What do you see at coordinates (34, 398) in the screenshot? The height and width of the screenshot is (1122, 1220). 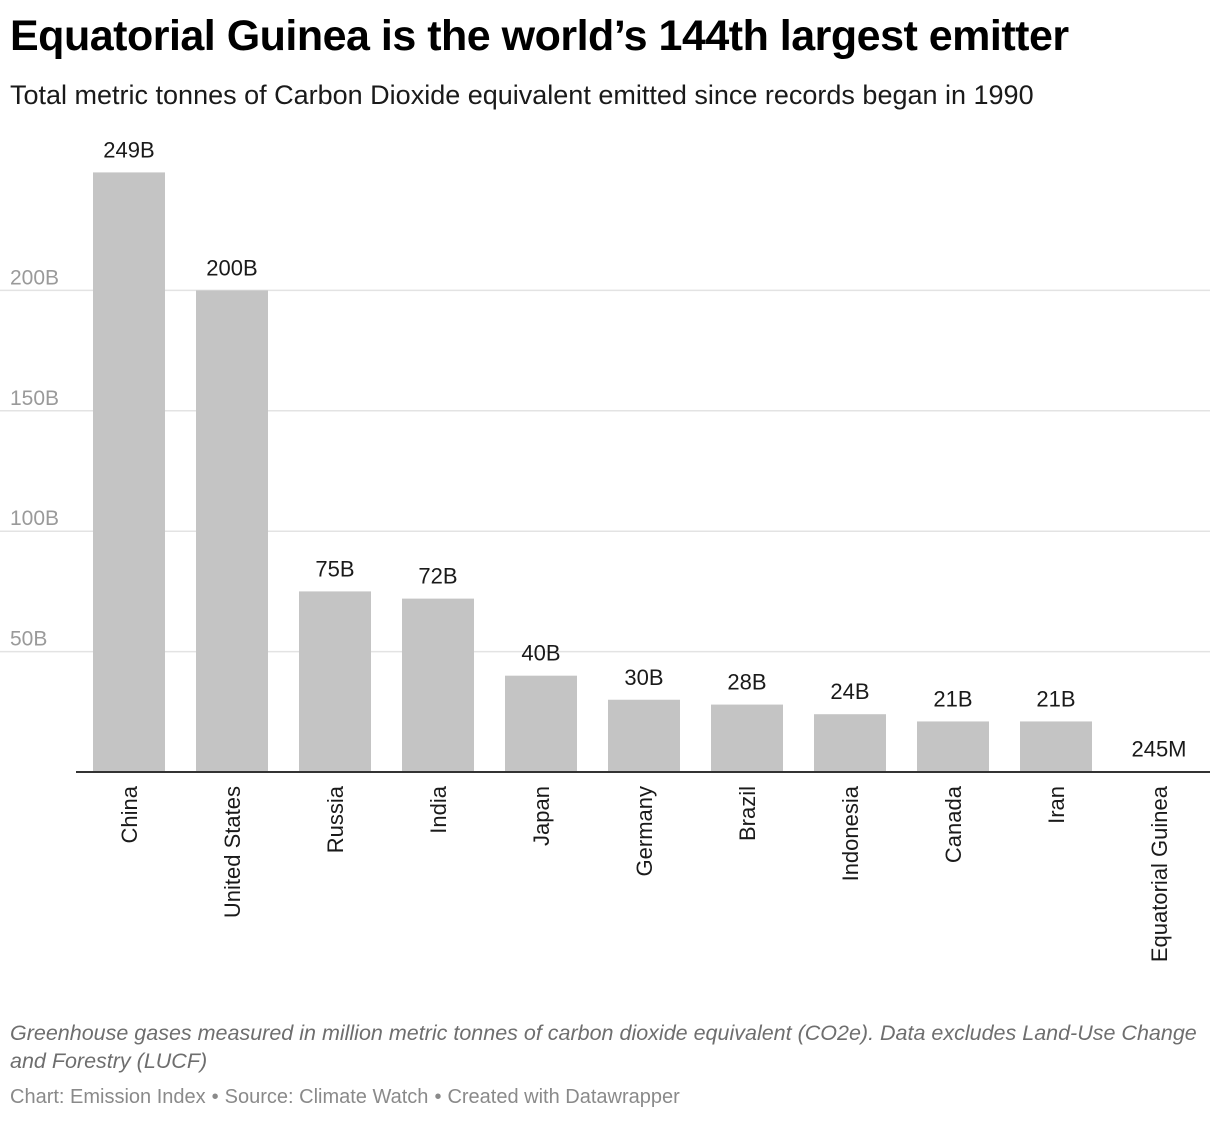 I see `y-tick-label: 150B` at bounding box center [34, 398].